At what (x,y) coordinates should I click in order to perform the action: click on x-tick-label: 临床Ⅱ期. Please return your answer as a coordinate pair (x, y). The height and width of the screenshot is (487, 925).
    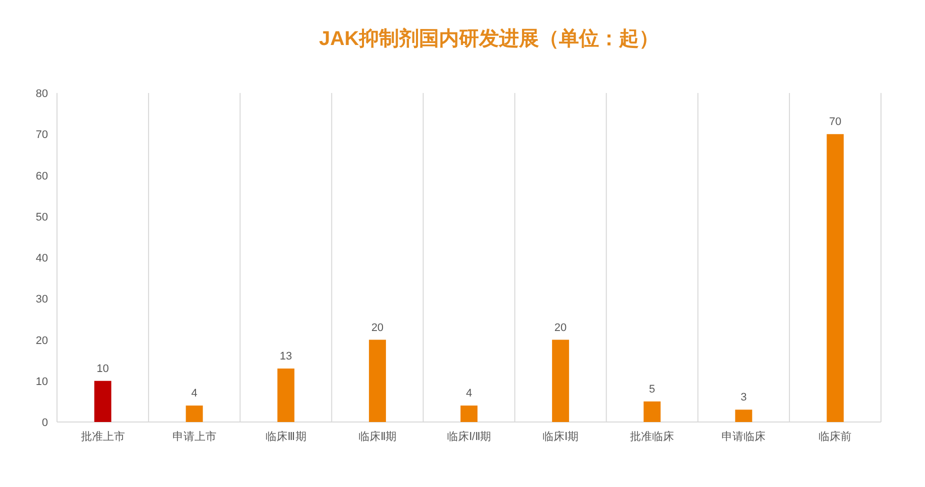
    Looking at the image, I should click on (377, 436).